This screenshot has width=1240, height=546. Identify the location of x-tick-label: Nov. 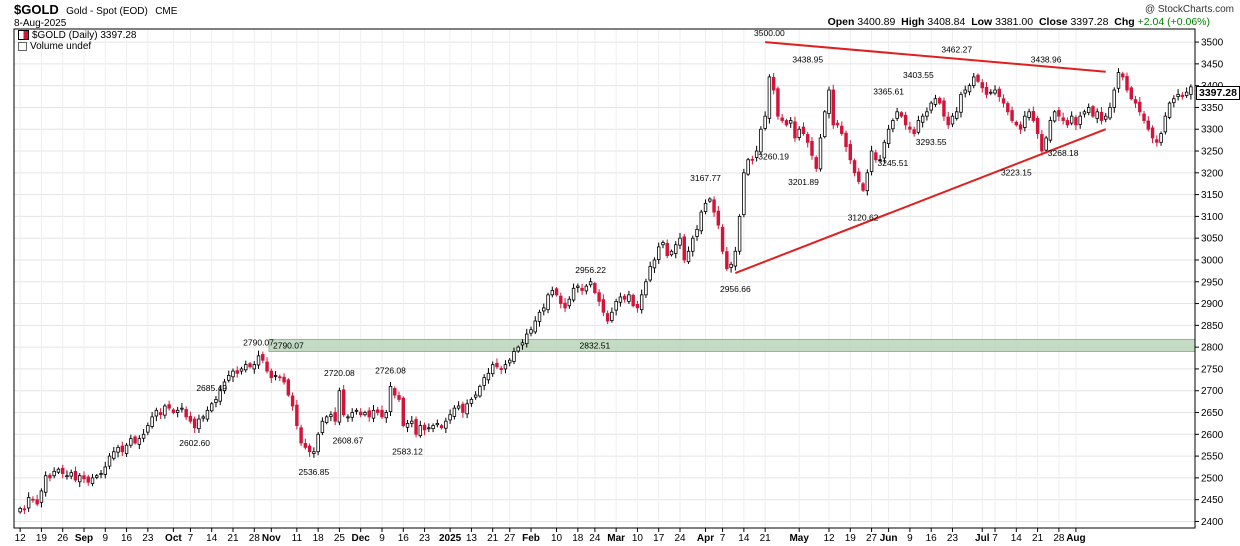
(271, 538).